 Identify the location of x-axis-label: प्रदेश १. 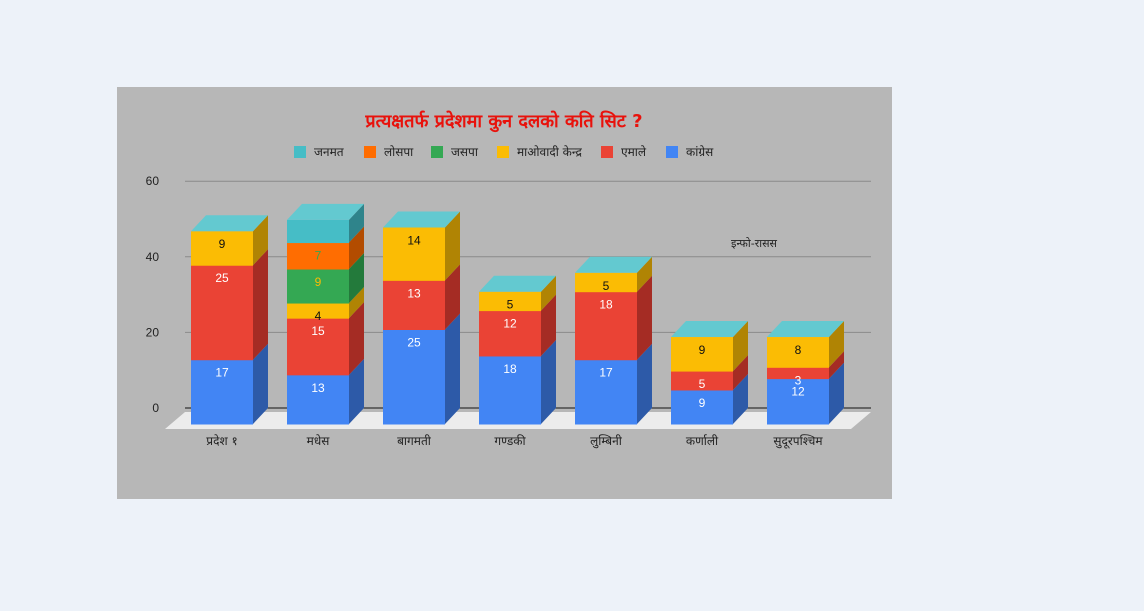
(221, 441).